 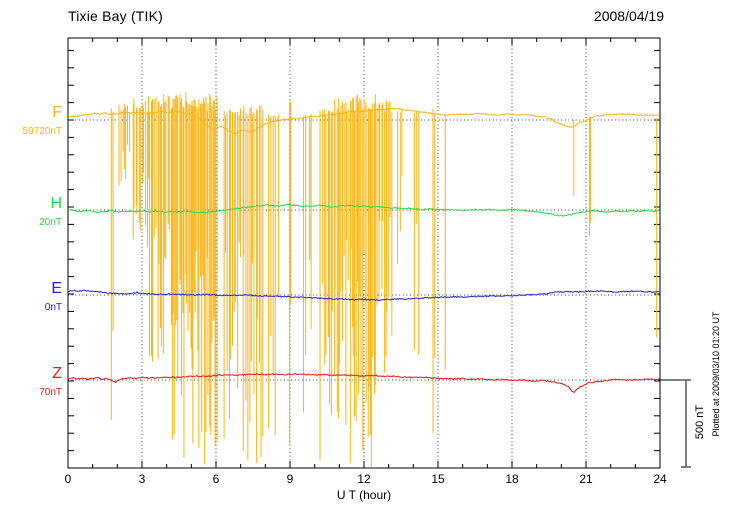 I want to click on channel-letter-h: H, so click(x=56, y=203).